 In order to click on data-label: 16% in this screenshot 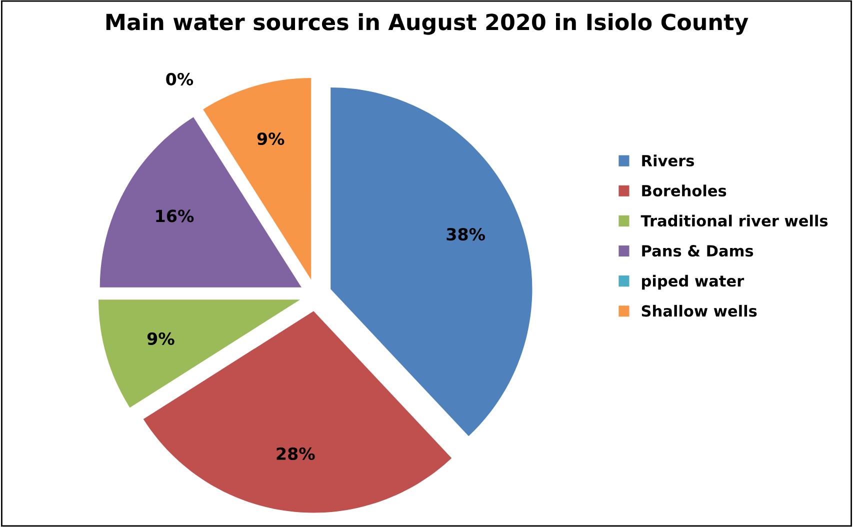, I will do `click(175, 216)`.